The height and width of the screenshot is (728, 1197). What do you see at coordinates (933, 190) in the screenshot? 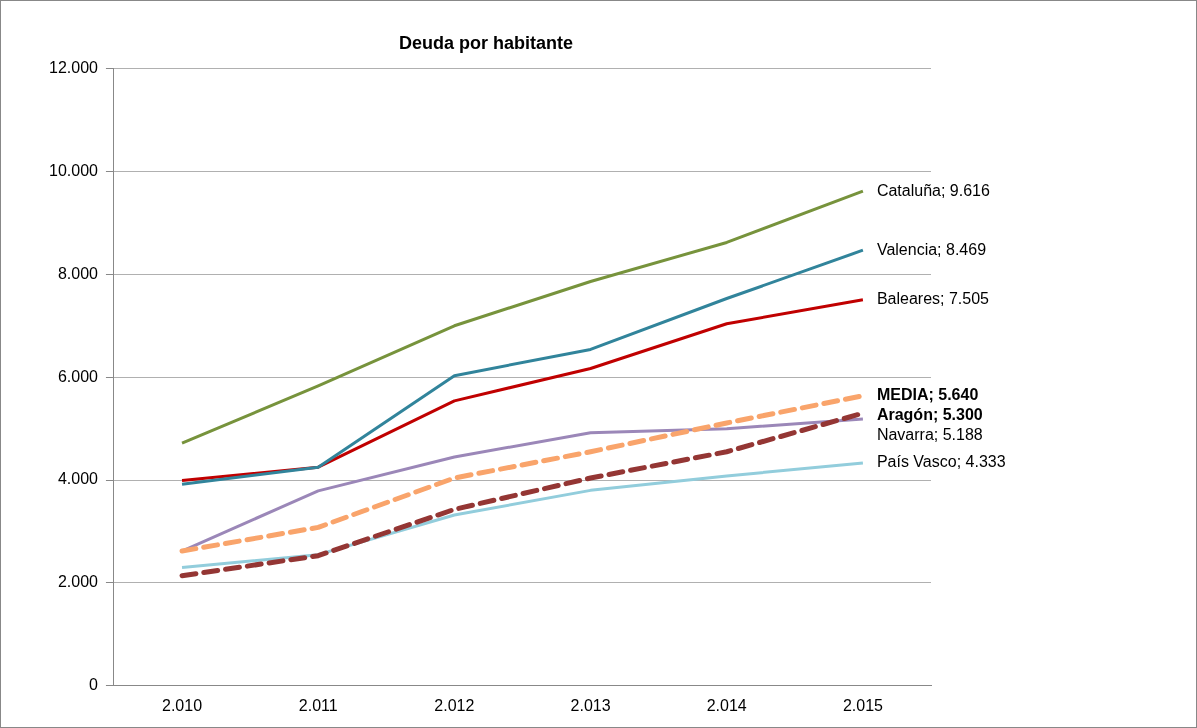
I see `data-label: Cataluña; 9.616` at bounding box center [933, 190].